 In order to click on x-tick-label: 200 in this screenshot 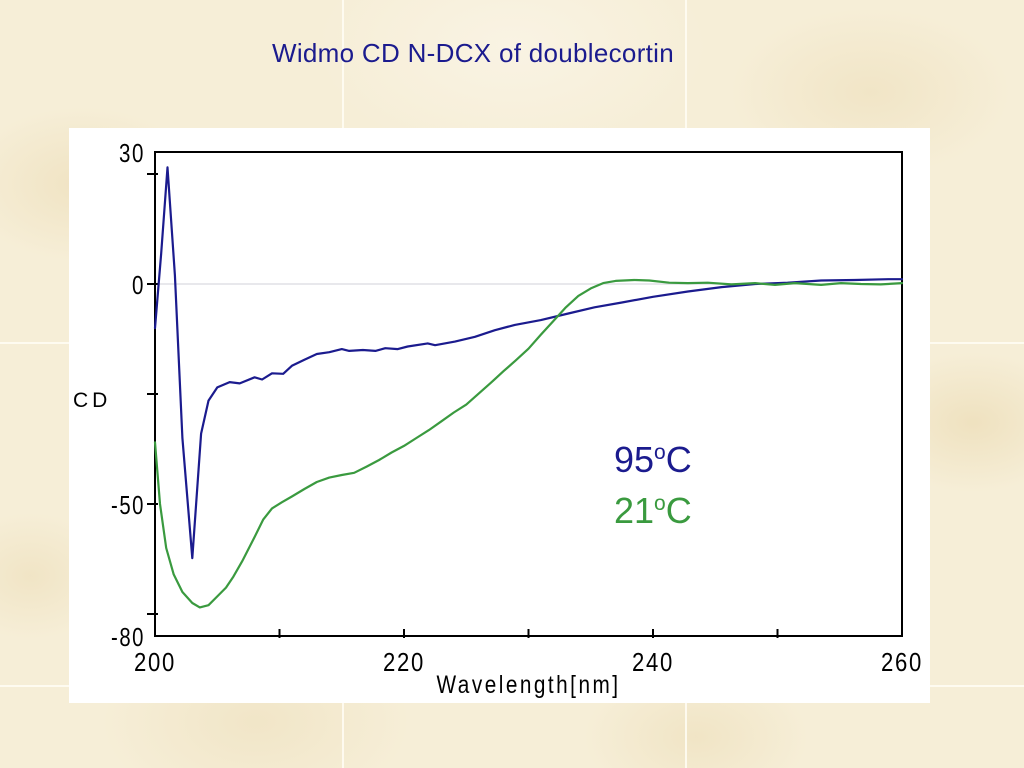, I will do `click(155, 662)`.